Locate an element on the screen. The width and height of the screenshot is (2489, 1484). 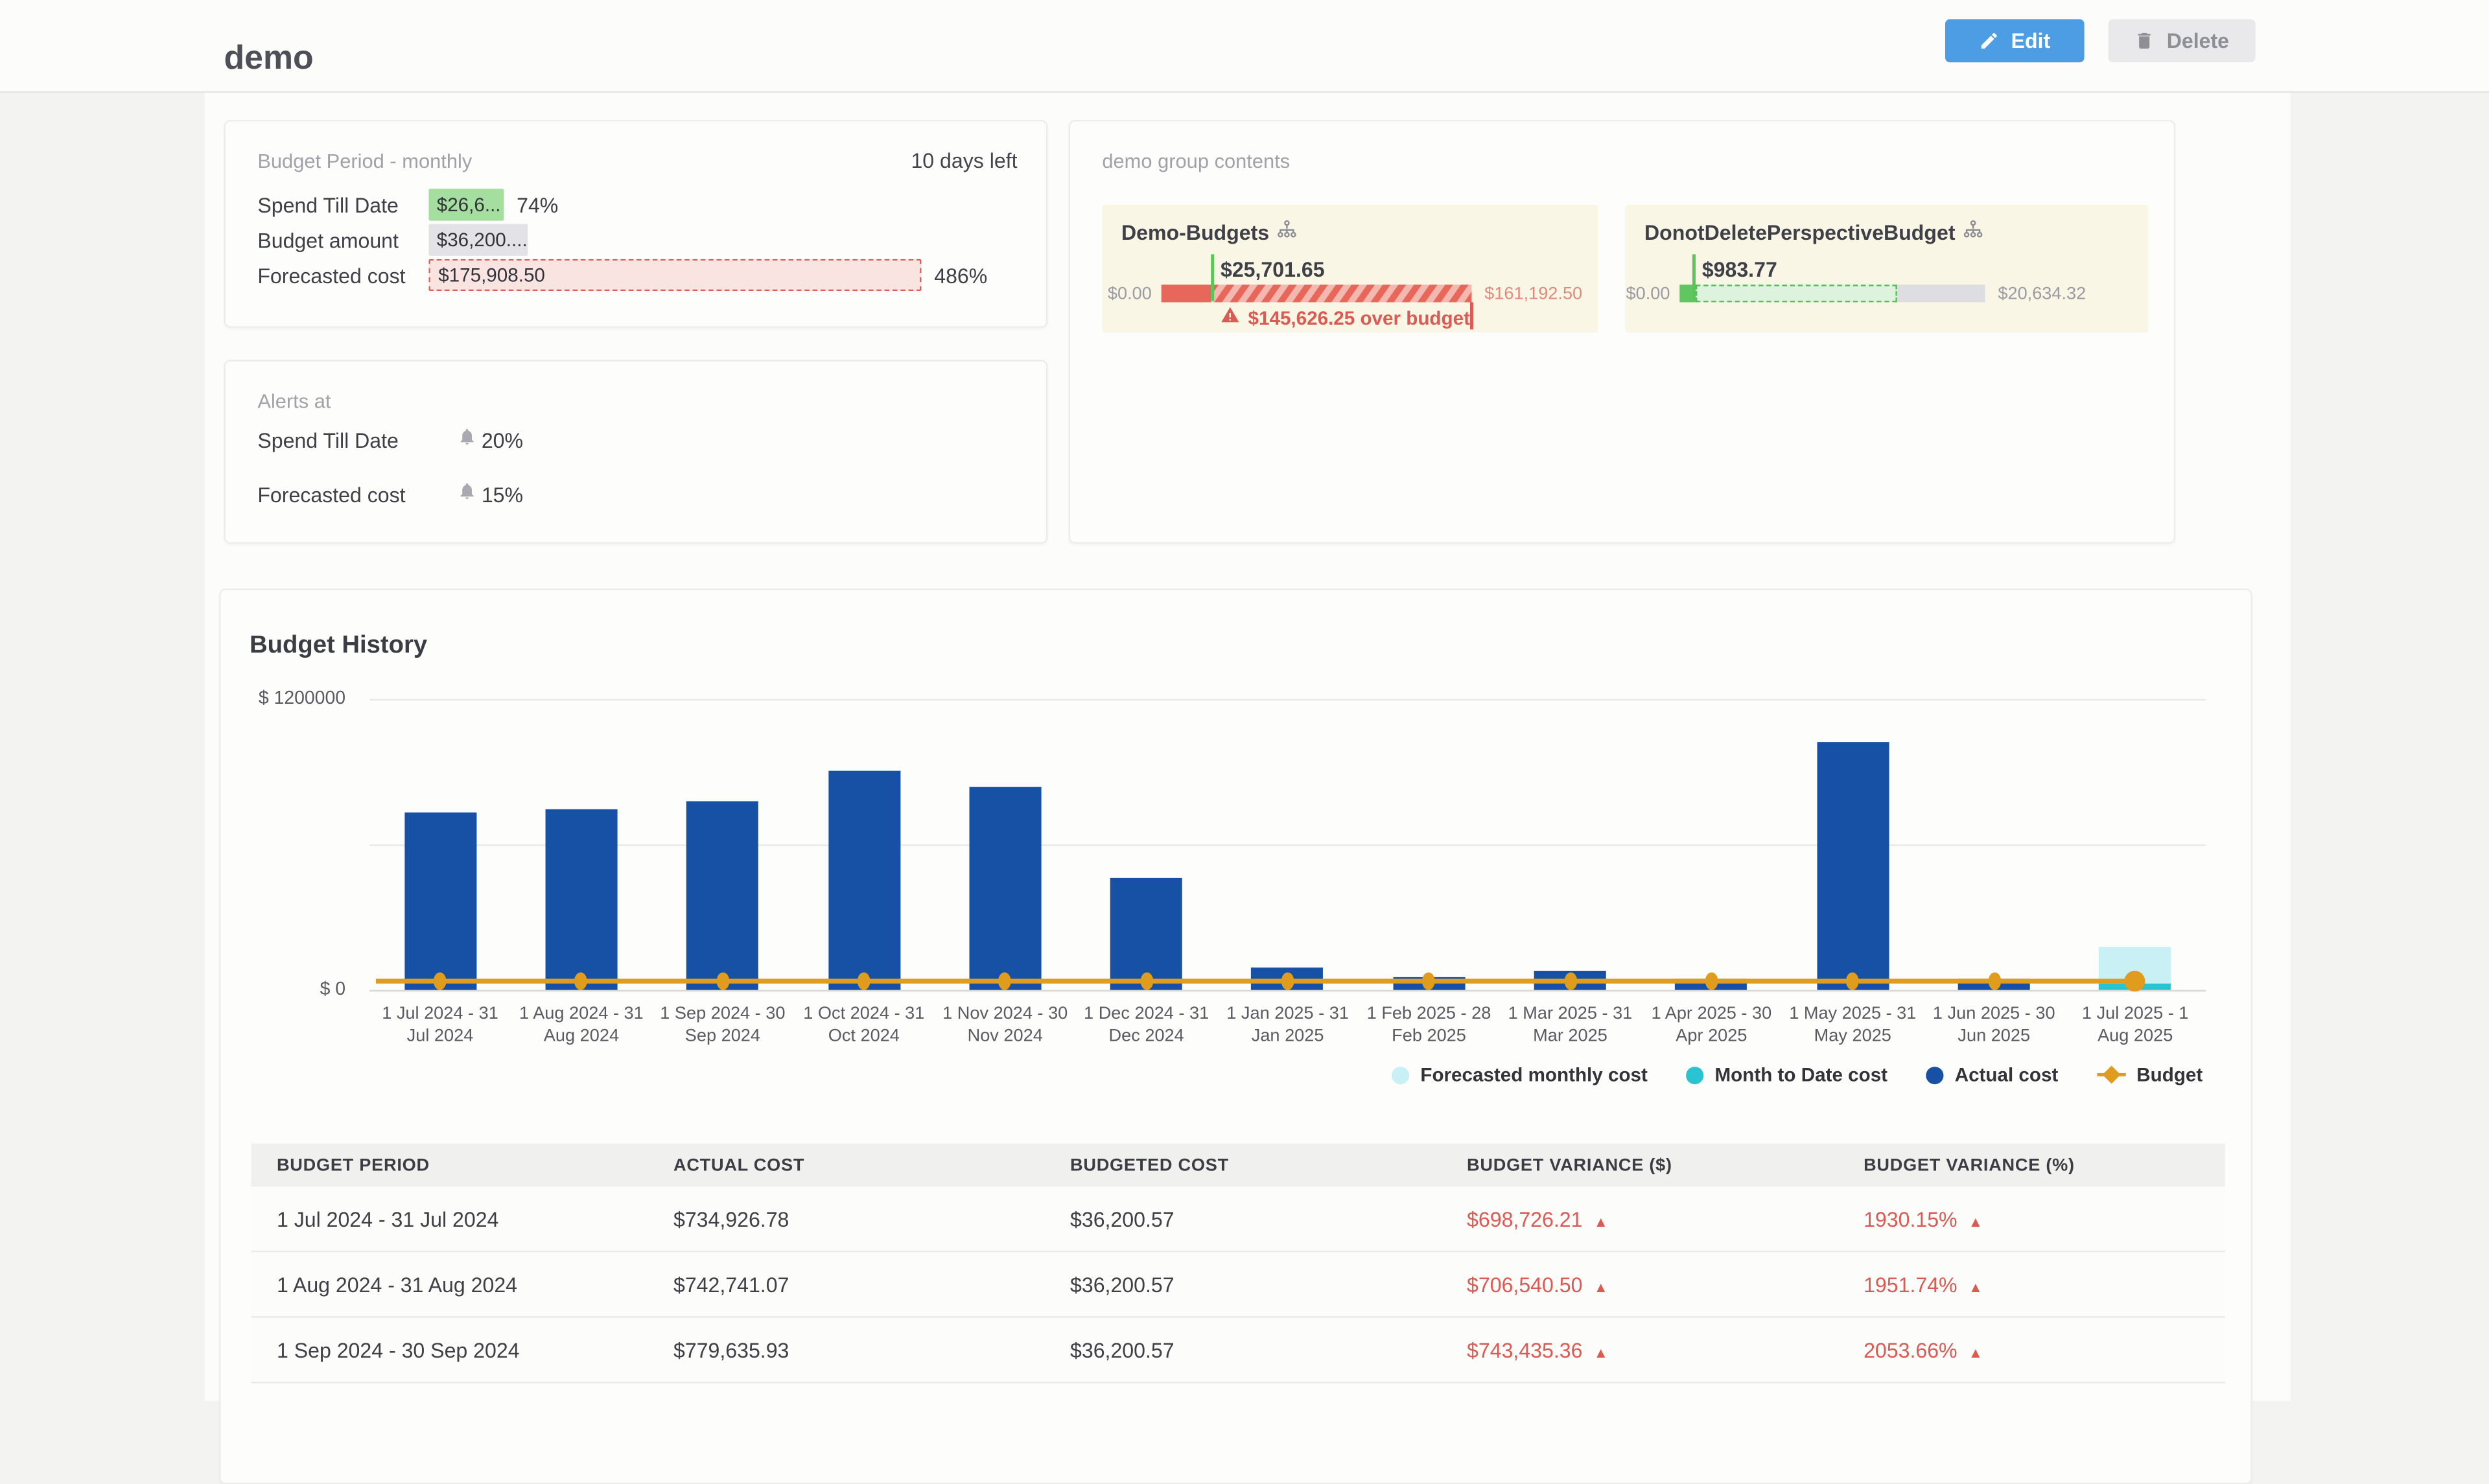
cell-actual-cost: $779,635.93 is located at coordinates (731, 1350).